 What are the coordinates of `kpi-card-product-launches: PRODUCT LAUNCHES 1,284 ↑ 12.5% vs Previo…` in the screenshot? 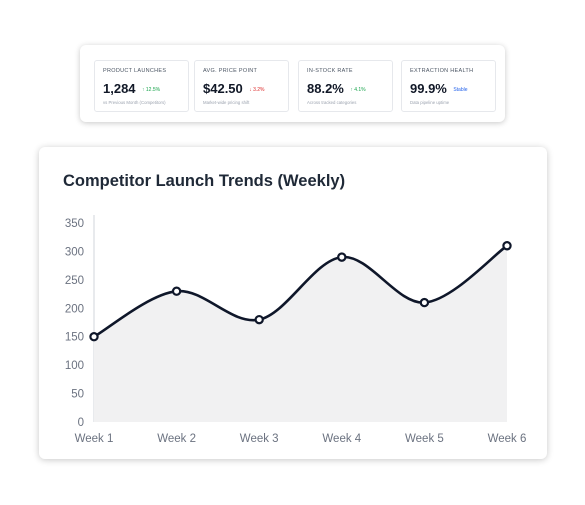 It's located at (141, 86).